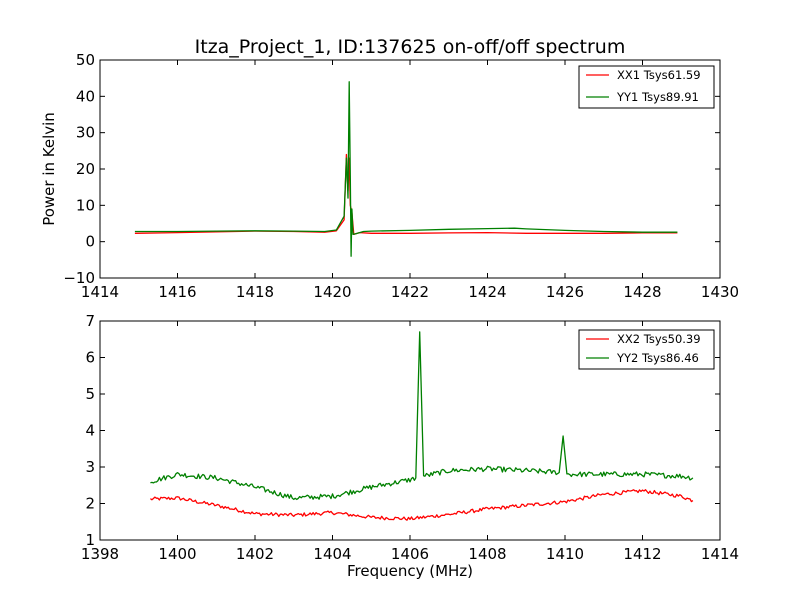  What do you see at coordinates (410, 571) in the screenshot?
I see `x-axis-label: Frequency (MHz)` at bounding box center [410, 571].